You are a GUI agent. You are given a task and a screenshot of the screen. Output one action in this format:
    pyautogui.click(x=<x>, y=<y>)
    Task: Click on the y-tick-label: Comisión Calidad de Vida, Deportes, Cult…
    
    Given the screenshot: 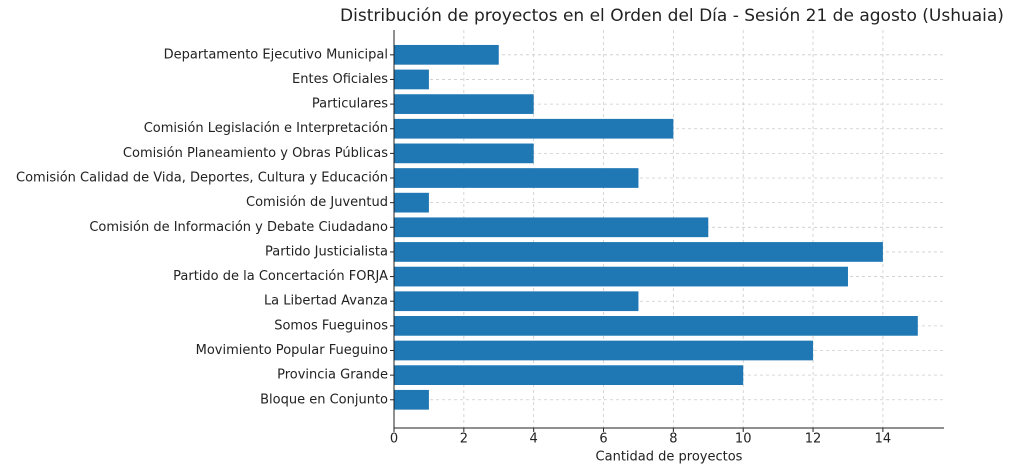 What is the action you would take?
    pyautogui.click(x=202, y=178)
    